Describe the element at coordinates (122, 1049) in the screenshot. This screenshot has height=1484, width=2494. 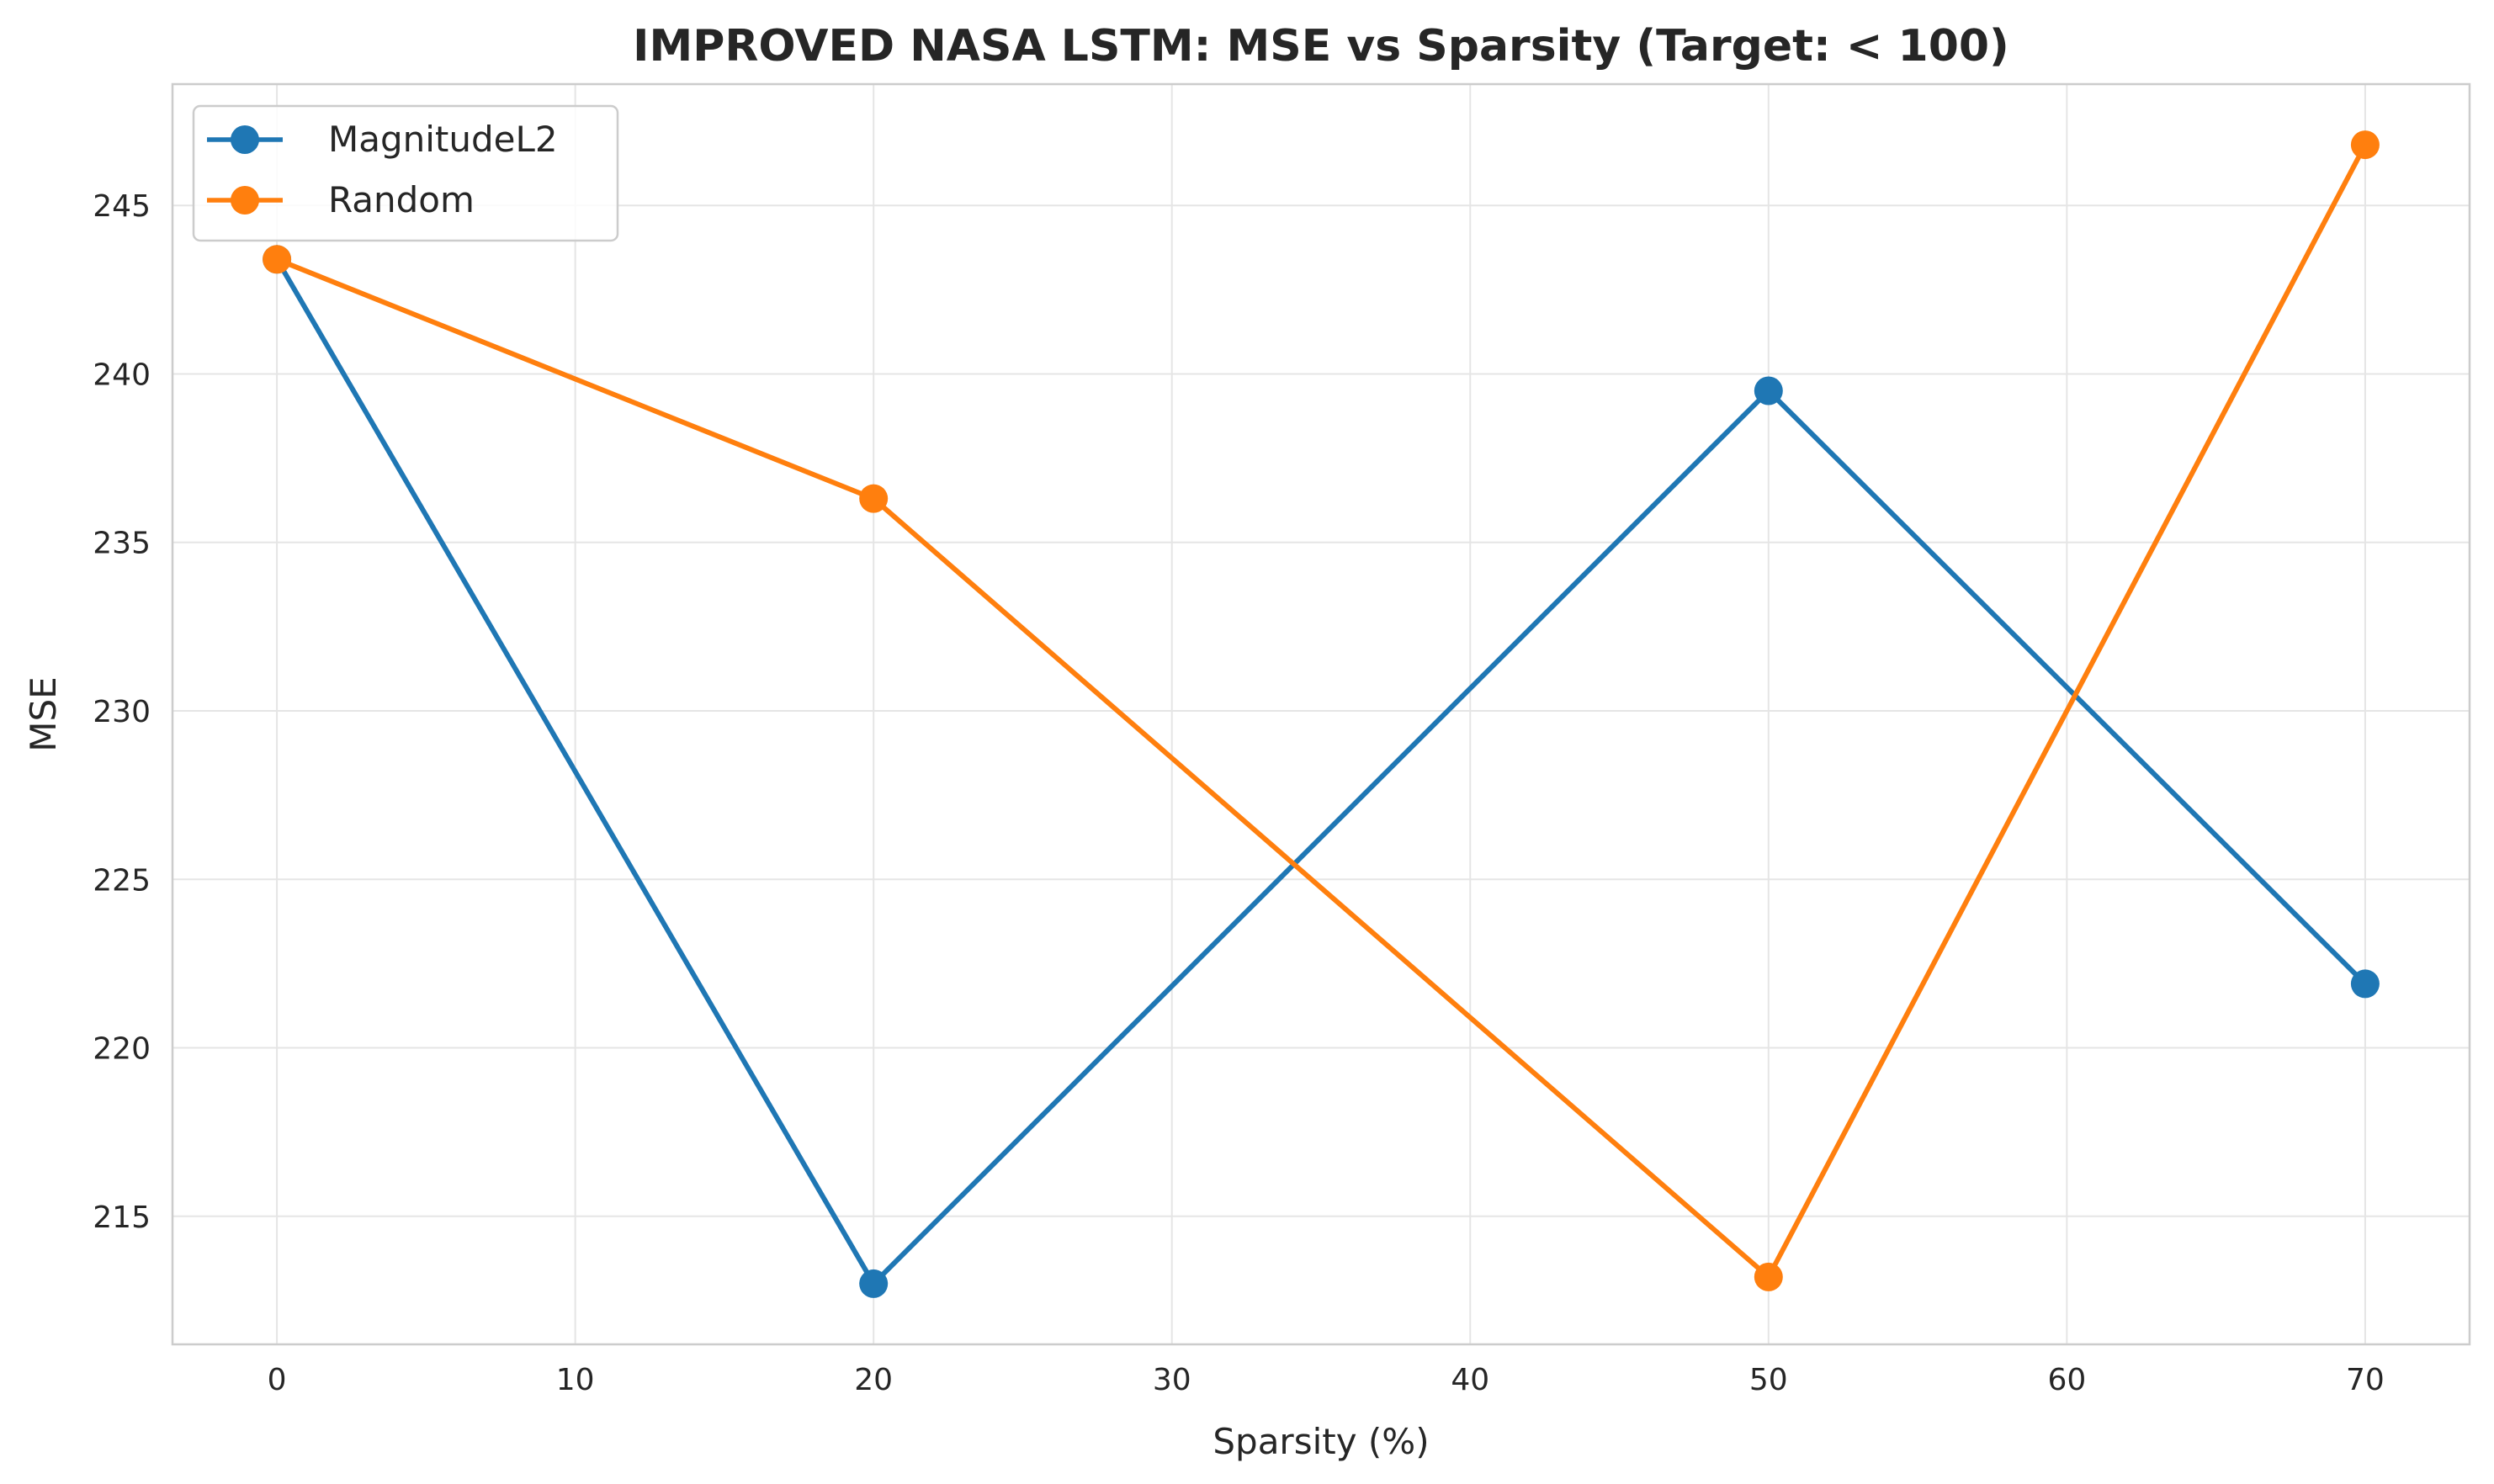
I see `y-tick-label: 220` at that location.